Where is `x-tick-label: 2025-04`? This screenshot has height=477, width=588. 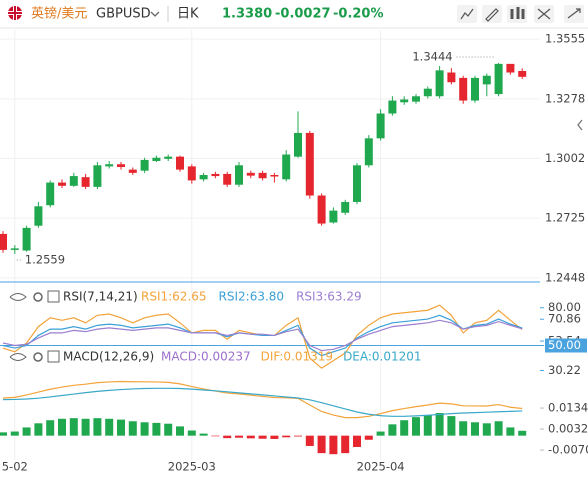
x-tick-label: 2025-04 is located at coordinates (381, 467).